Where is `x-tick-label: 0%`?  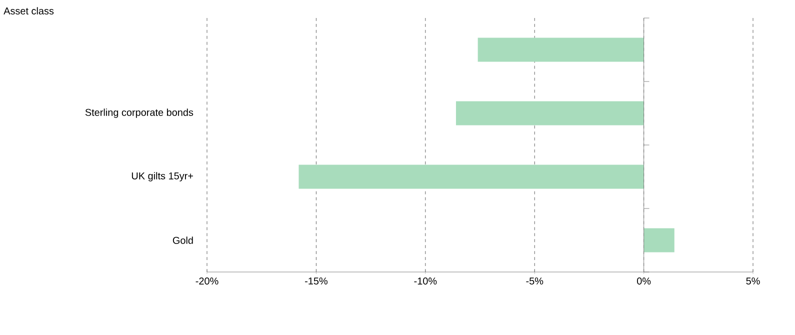 x-tick-label: 0% is located at coordinates (644, 281).